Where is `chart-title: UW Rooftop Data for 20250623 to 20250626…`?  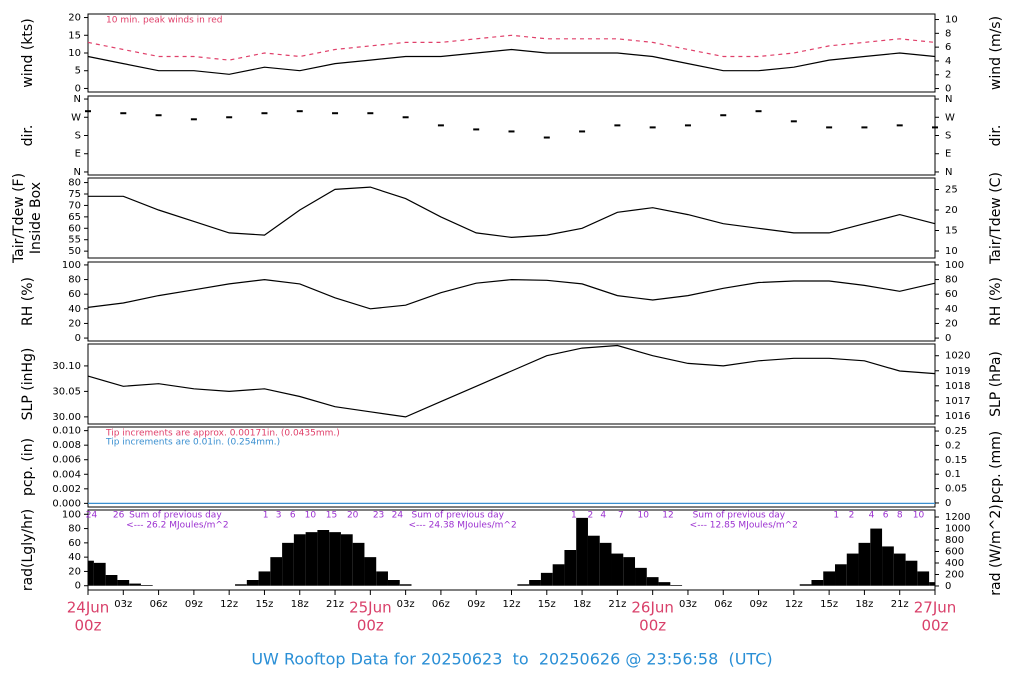
chart-title: UW Rooftop Data for 20250623 to 20250626… is located at coordinates (511, 659).